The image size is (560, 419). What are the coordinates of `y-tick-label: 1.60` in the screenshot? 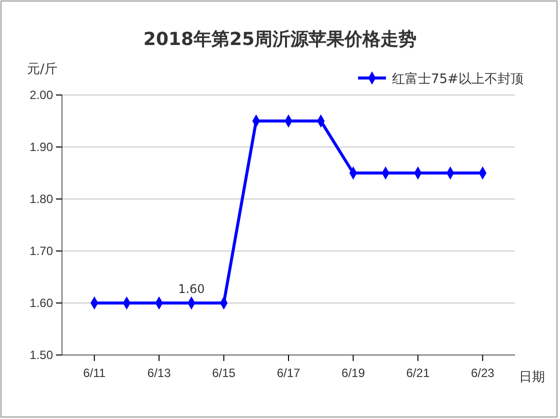 It's located at (42, 303).